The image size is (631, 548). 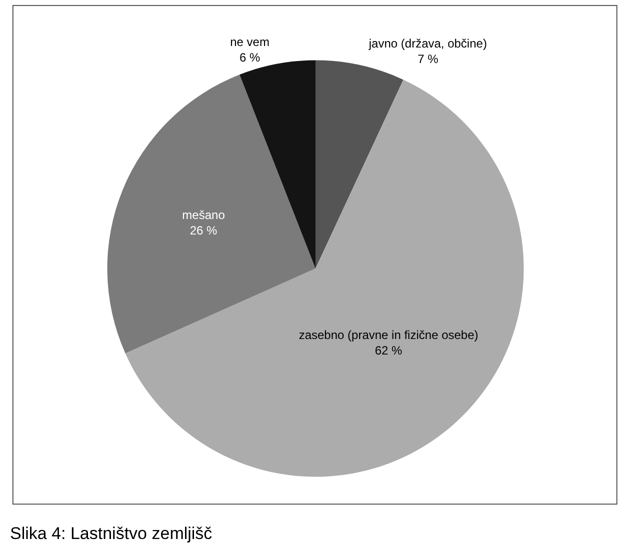 I want to click on data-label: 26 %, so click(x=204, y=231).